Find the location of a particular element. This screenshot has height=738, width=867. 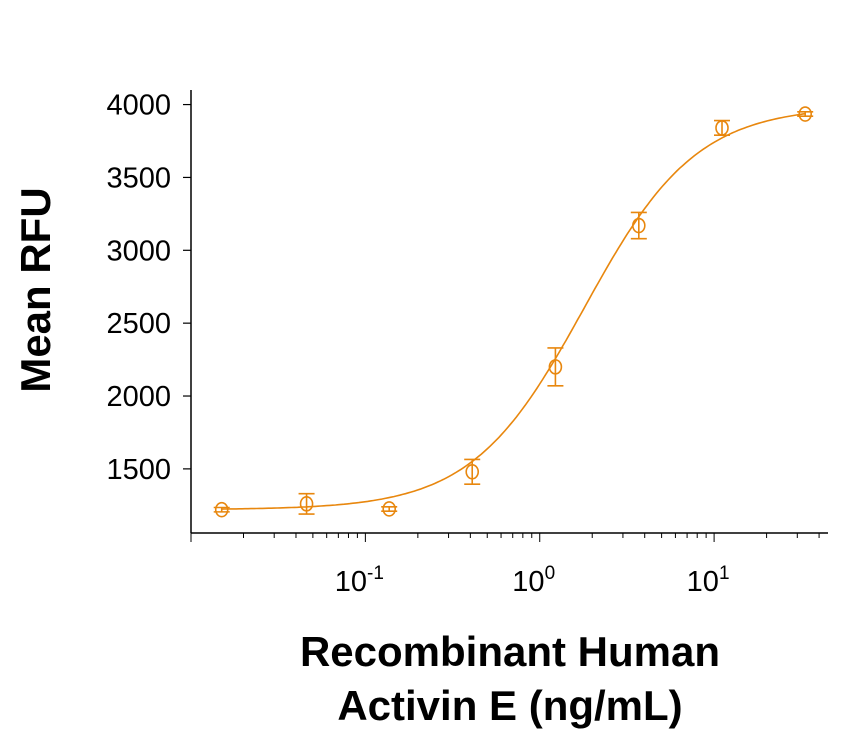

y-tick-label: 3500 is located at coordinates (138, 178).